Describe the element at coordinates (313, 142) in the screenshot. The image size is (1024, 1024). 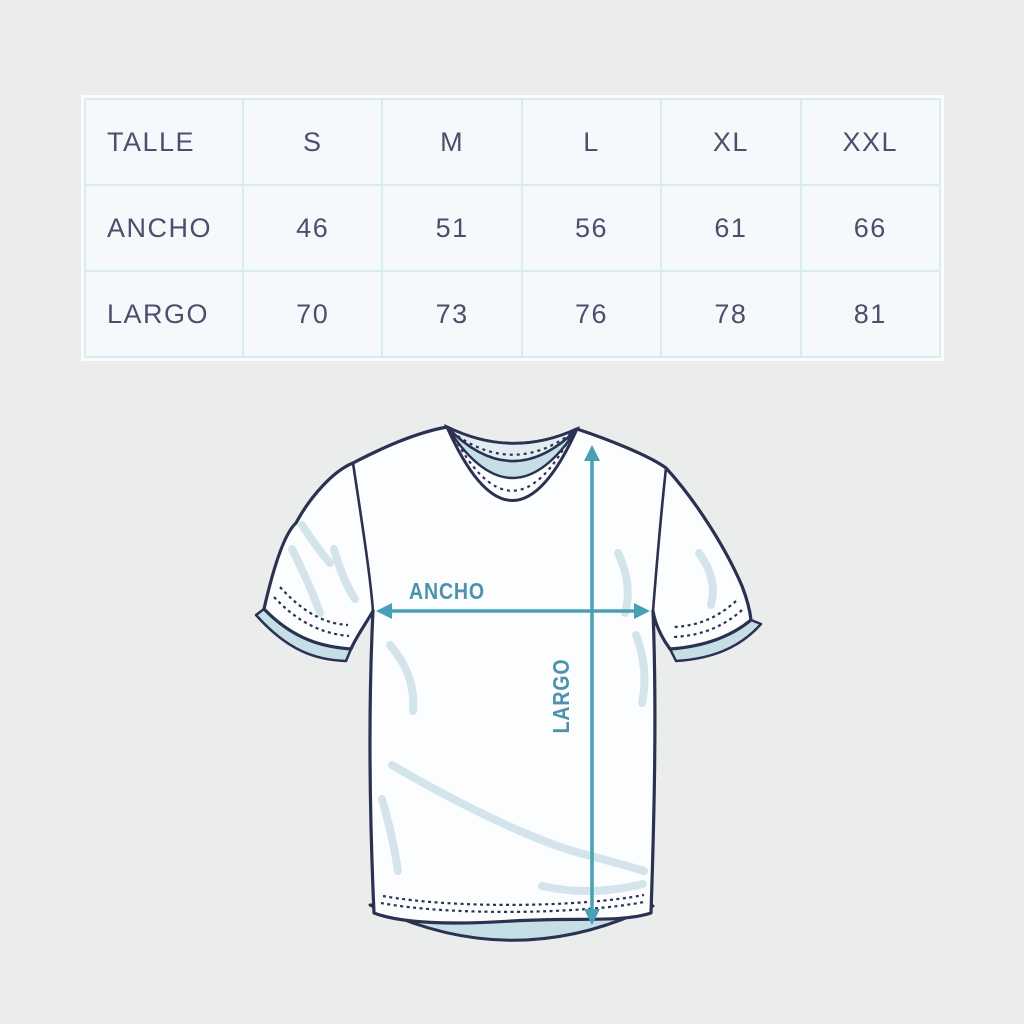
I see `table-header-s: S` at that location.